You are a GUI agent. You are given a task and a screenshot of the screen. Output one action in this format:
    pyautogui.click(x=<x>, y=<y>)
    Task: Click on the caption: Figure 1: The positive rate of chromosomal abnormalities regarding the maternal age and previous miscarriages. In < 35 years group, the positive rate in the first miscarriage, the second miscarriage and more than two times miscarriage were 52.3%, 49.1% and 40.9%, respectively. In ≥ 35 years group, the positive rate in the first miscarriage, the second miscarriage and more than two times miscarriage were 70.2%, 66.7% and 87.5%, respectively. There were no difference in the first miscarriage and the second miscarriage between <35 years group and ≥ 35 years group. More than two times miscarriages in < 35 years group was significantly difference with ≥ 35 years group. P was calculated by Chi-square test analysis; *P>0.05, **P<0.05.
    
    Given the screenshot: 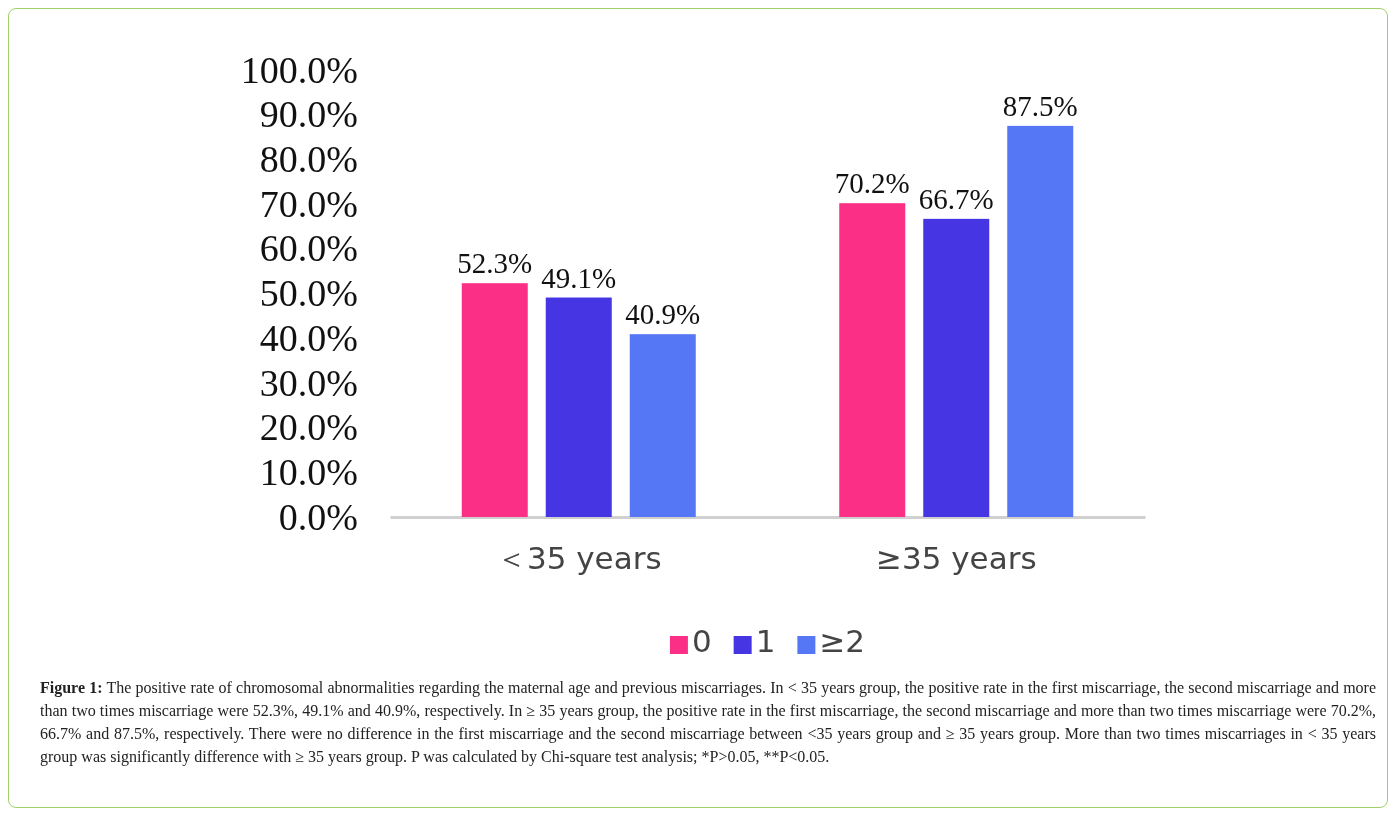 What is the action you would take?
    pyautogui.click(x=708, y=722)
    